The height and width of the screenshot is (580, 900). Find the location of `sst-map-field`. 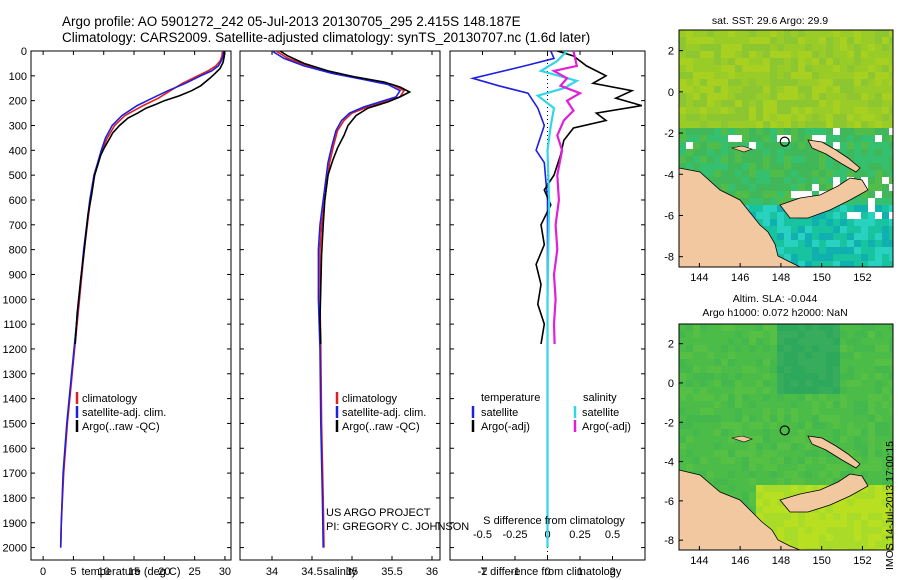

sst-map-field is located at coordinates (786, 148).